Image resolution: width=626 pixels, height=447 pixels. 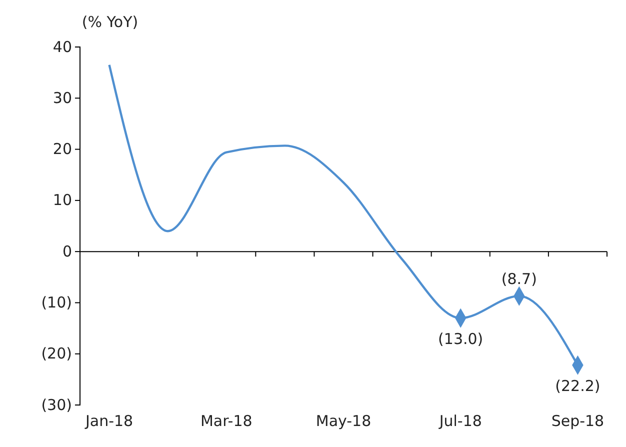 I want to click on y-tick-label: (30), so click(x=56, y=405).